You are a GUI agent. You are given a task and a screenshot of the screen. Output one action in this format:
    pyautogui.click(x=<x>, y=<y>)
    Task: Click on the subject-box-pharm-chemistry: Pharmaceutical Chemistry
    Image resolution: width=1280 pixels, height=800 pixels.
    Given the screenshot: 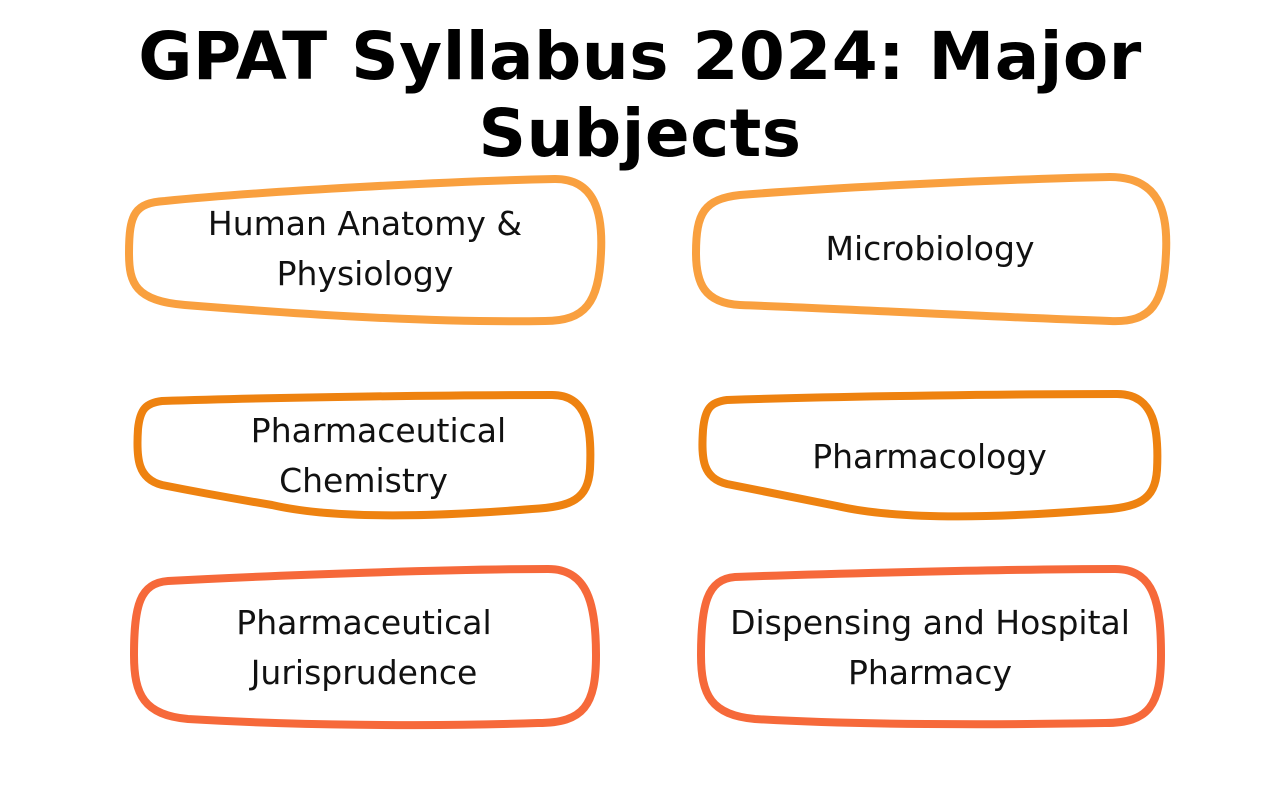 What is the action you would take?
    pyautogui.click(x=363, y=455)
    